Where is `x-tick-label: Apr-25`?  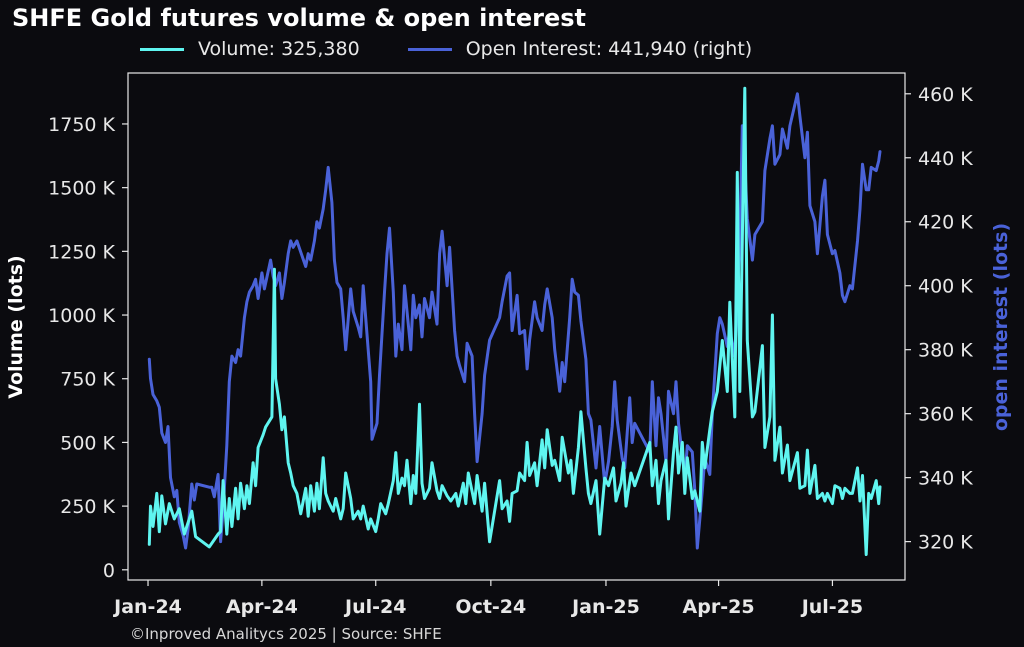 x-tick-label: Apr-25 is located at coordinates (719, 607).